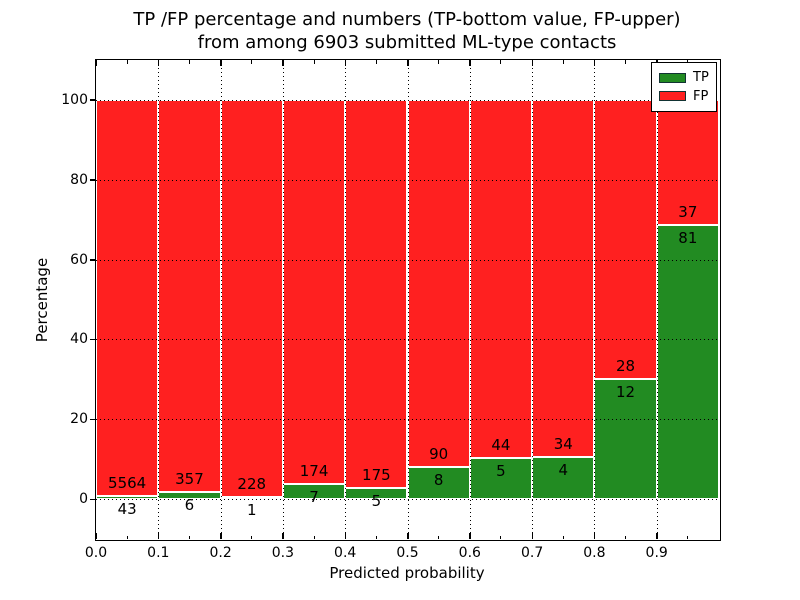  Describe the element at coordinates (501, 445) in the screenshot. I see `fp-count-label: 44` at that location.